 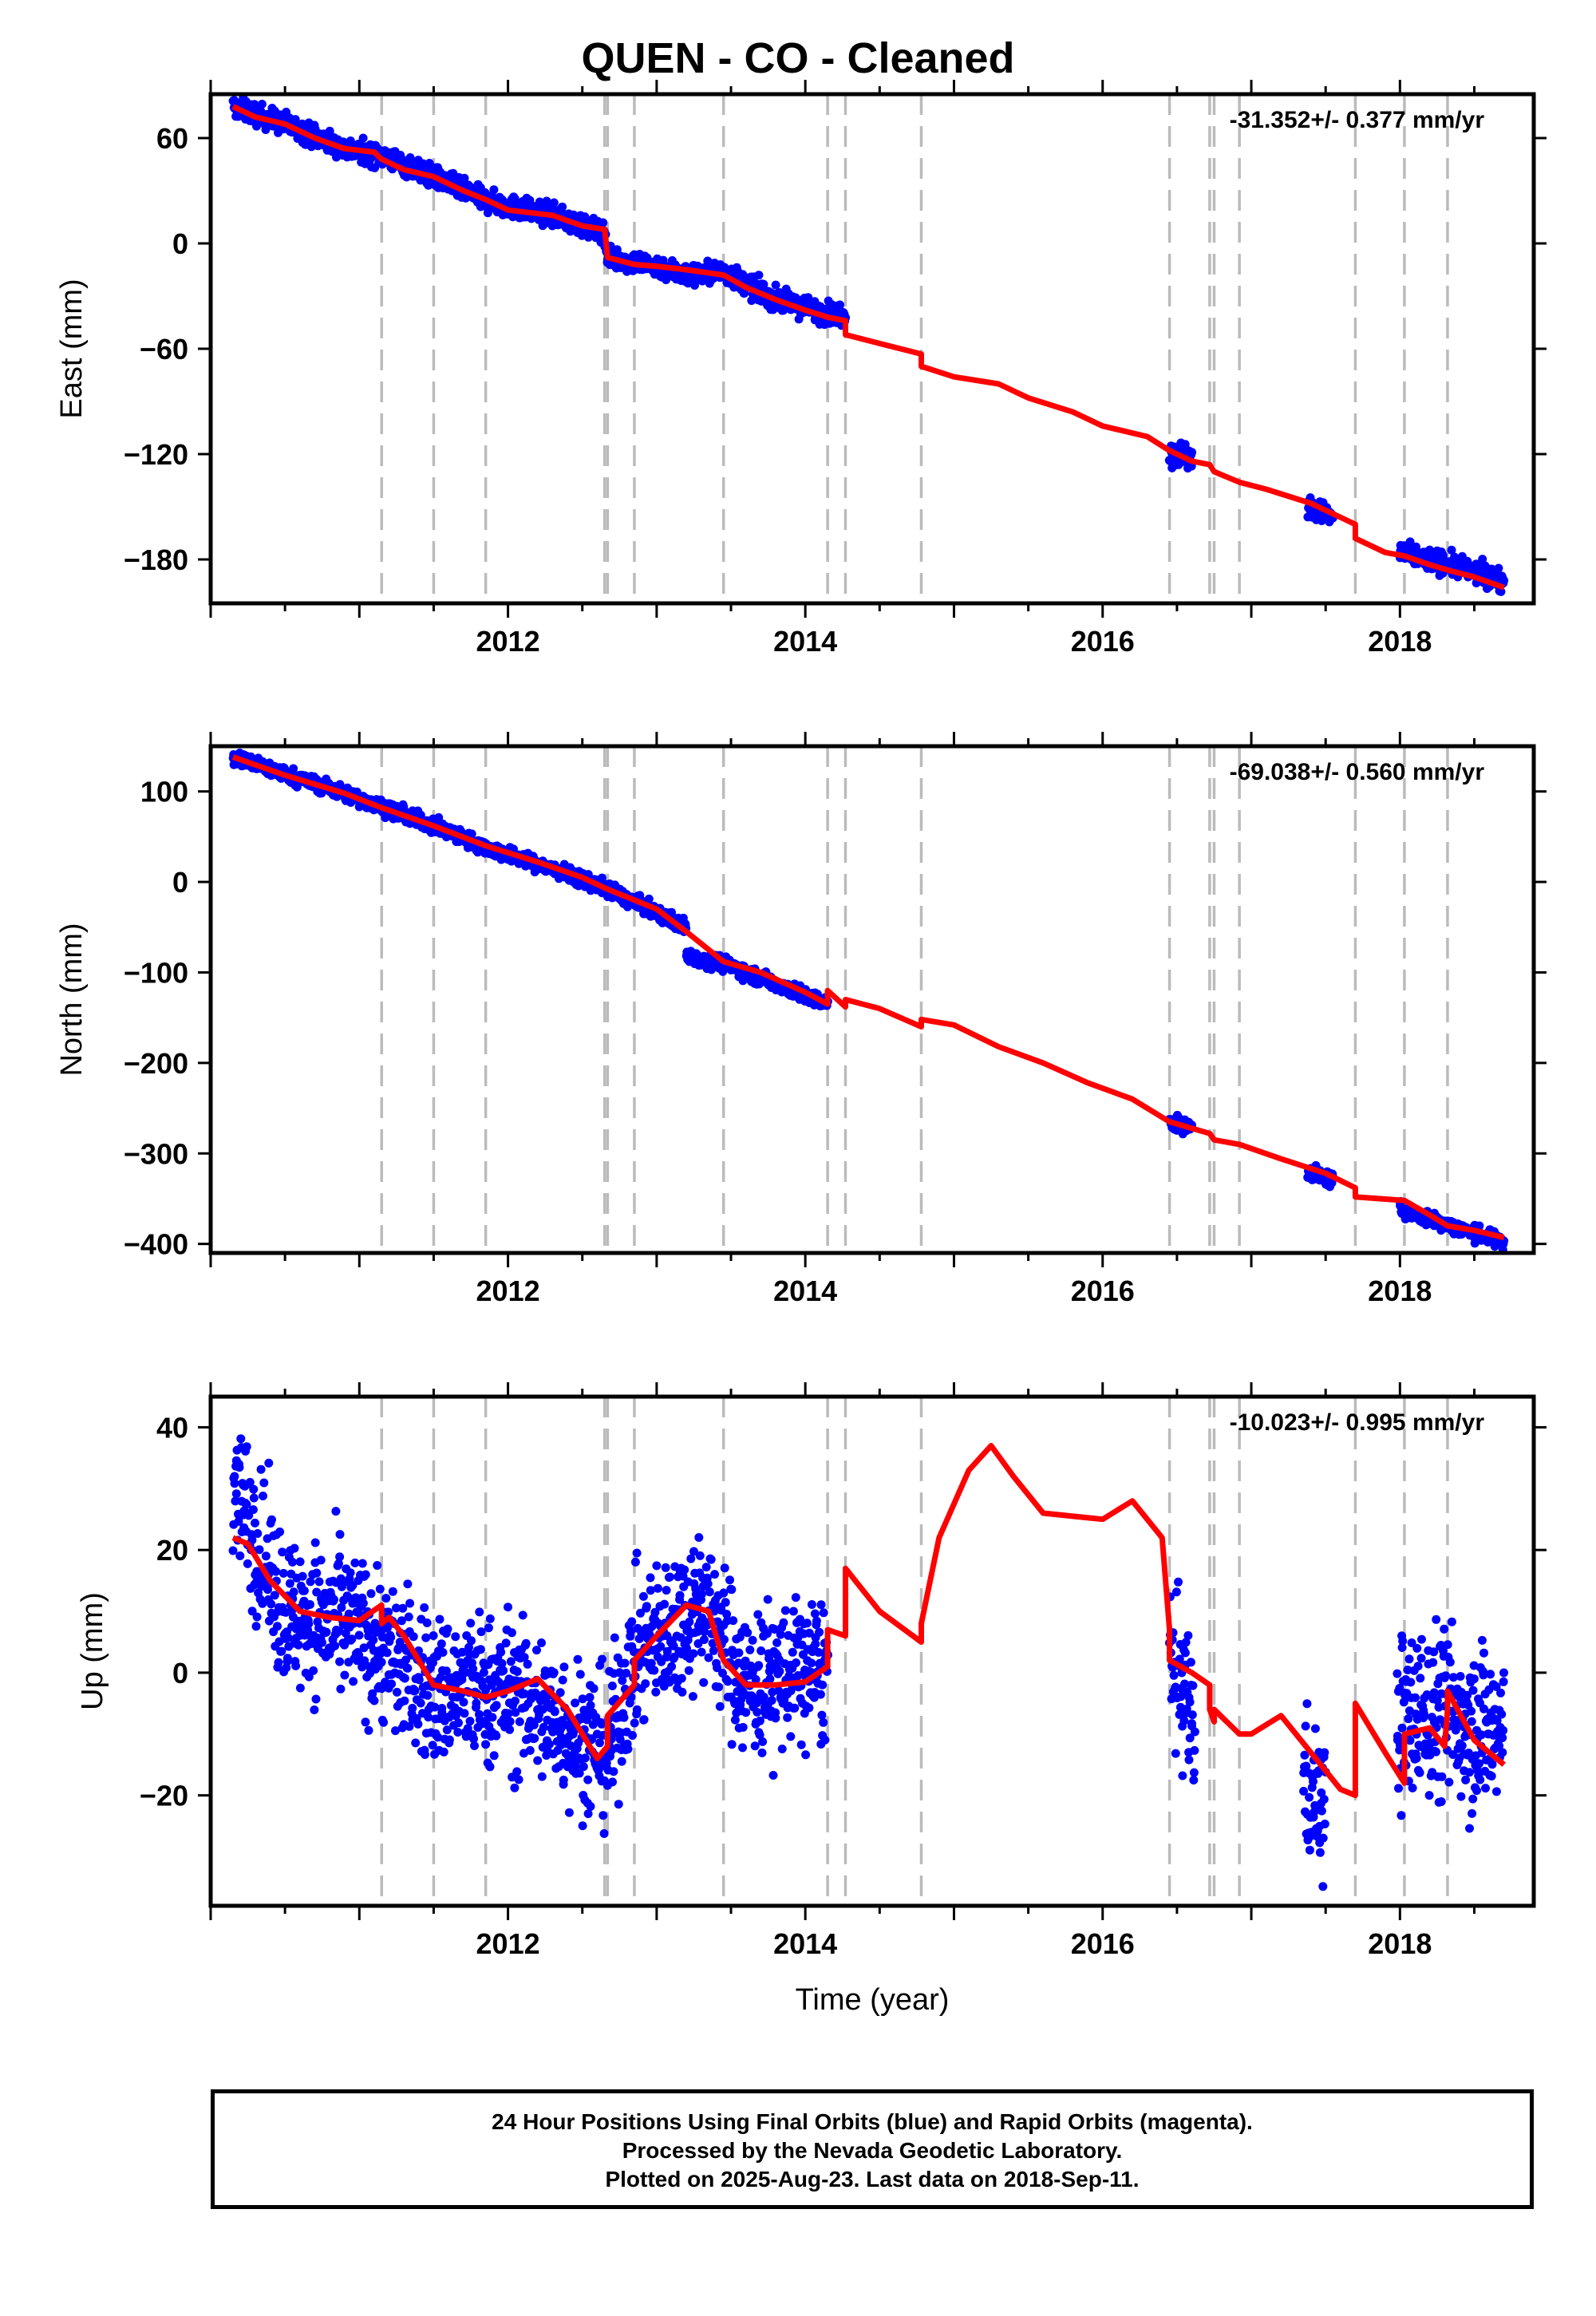 What do you see at coordinates (508, 641) in the screenshot?
I see `east-xtick-label-0: 2012` at bounding box center [508, 641].